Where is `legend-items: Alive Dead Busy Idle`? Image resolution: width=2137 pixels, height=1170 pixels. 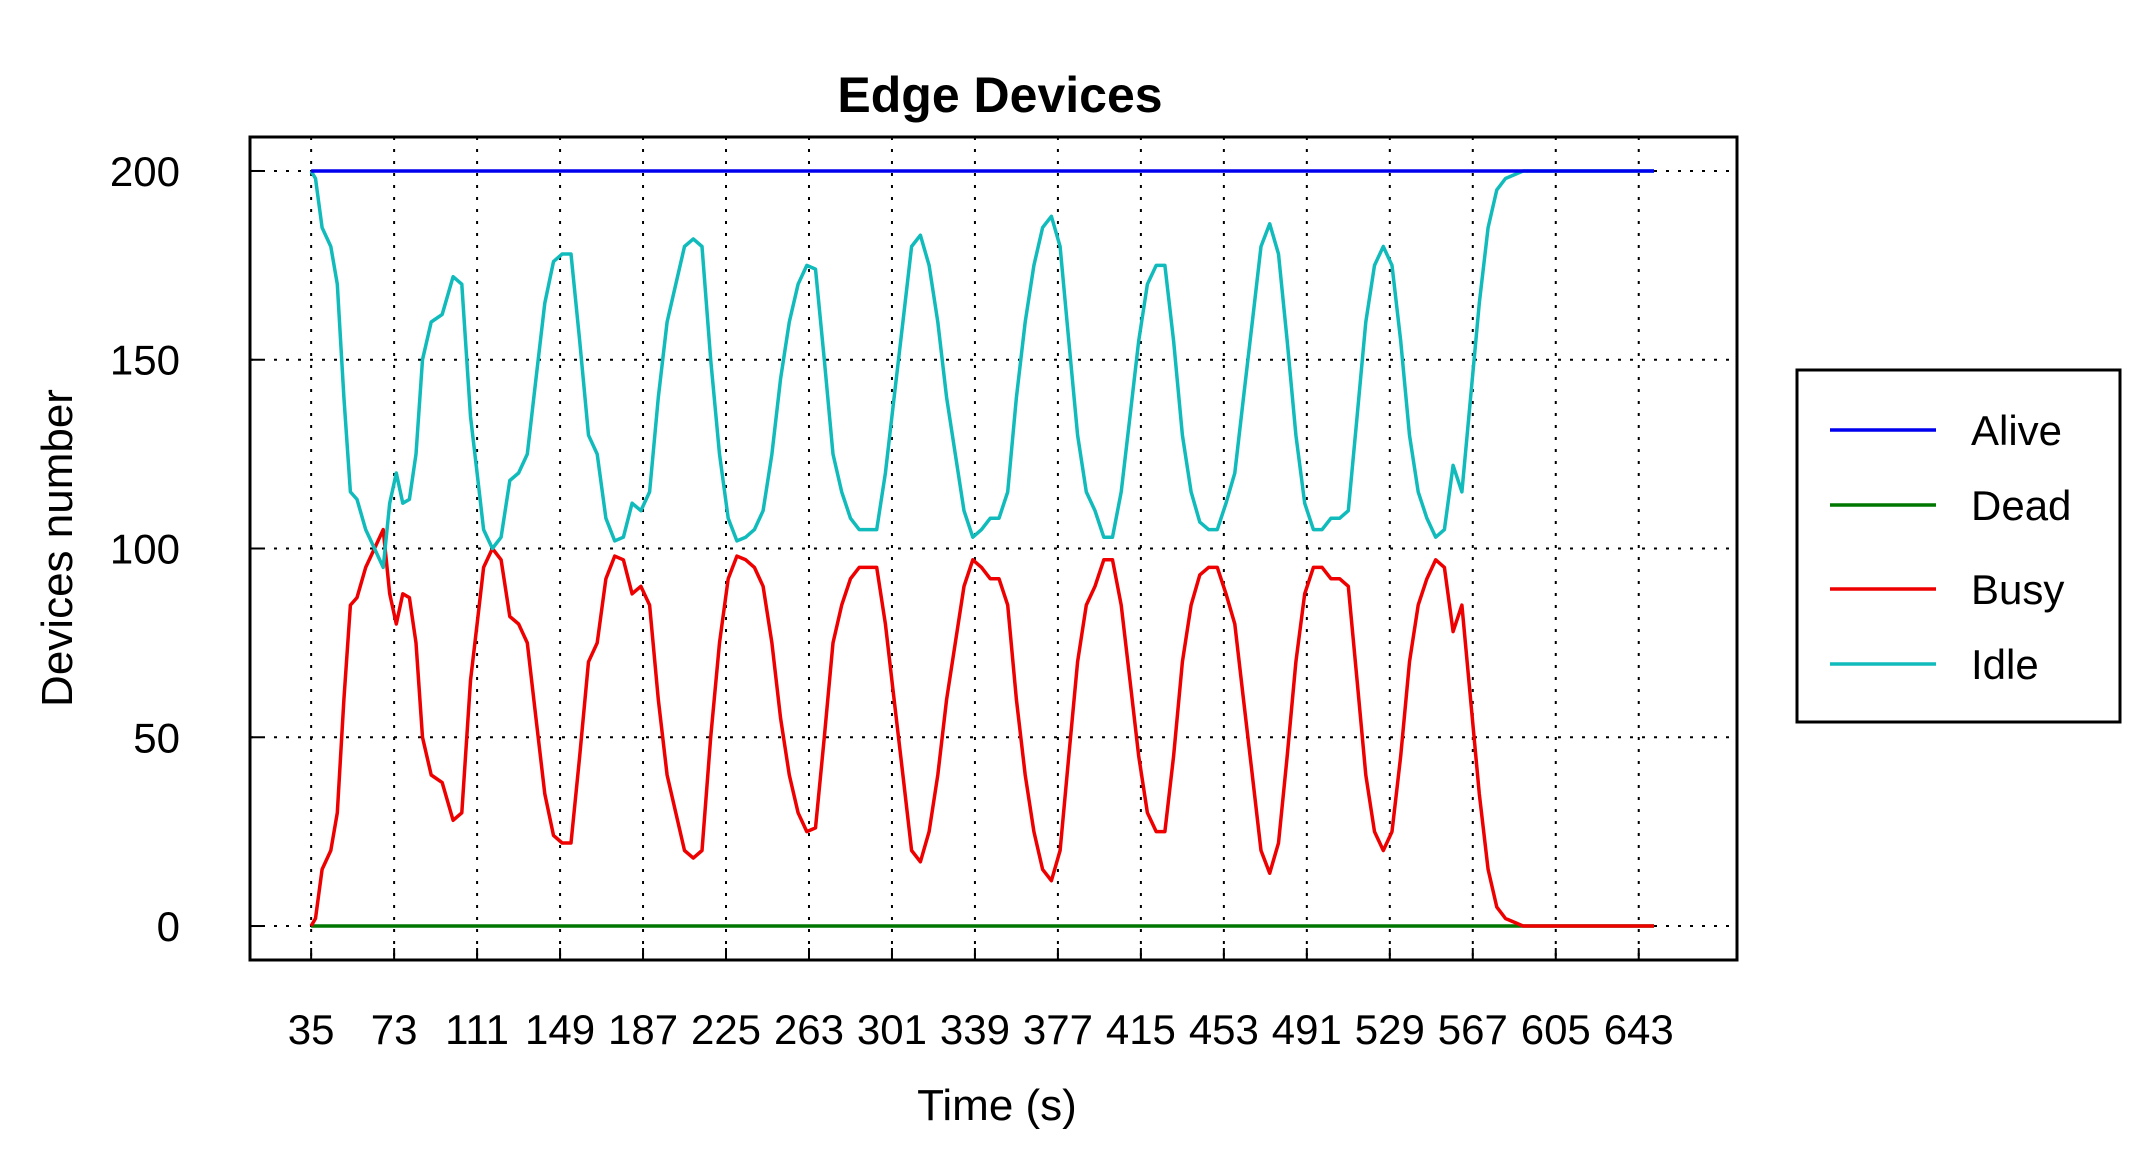 legend-items: Alive Dead Busy Idle is located at coordinates (1950, 547).